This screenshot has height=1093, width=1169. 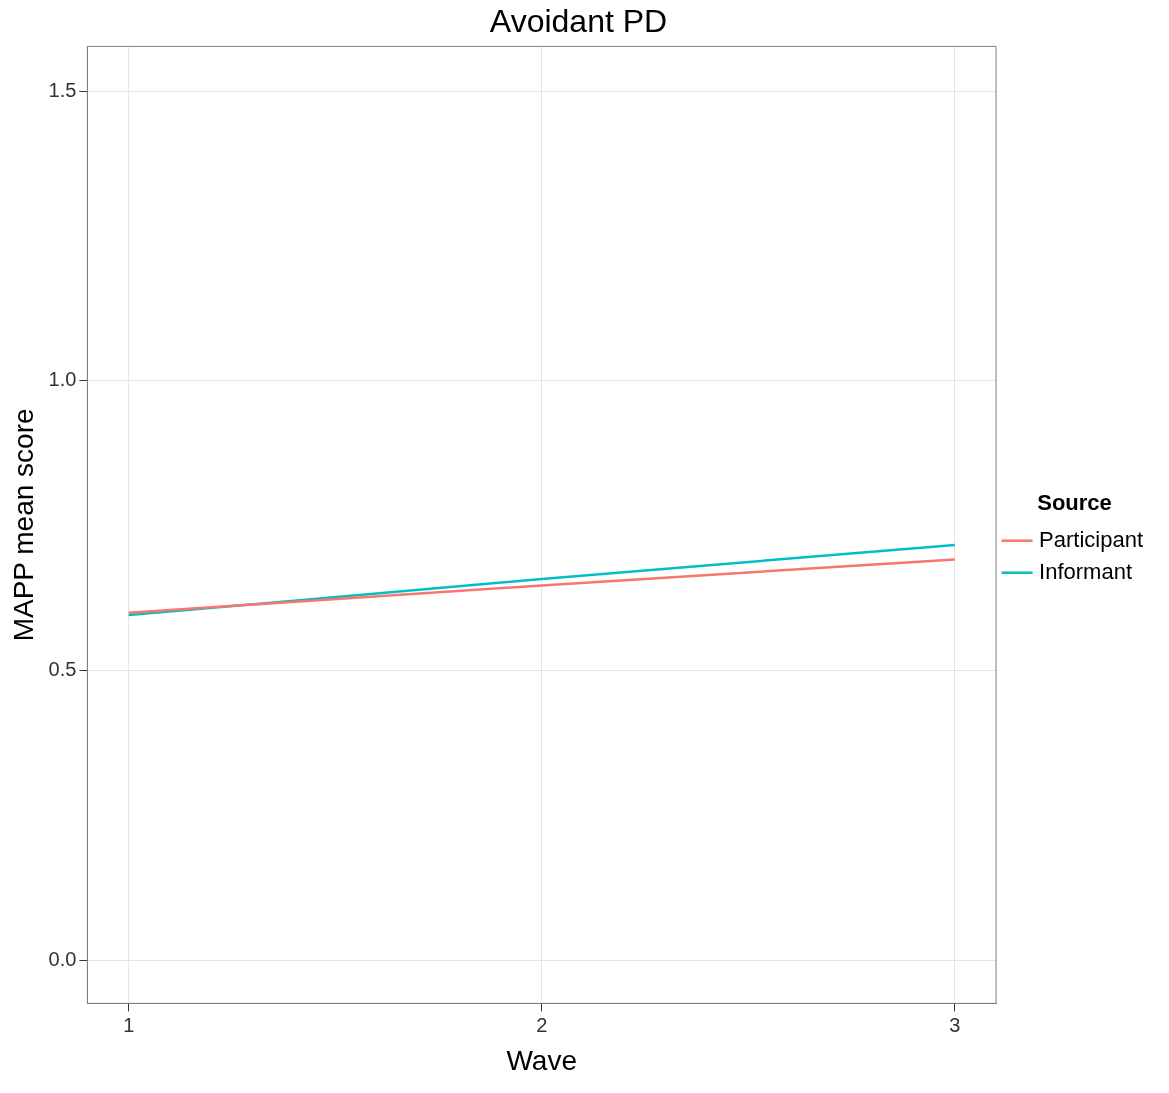 I want to click on y-tick-label: 0.0, so click(x=62, y=959).